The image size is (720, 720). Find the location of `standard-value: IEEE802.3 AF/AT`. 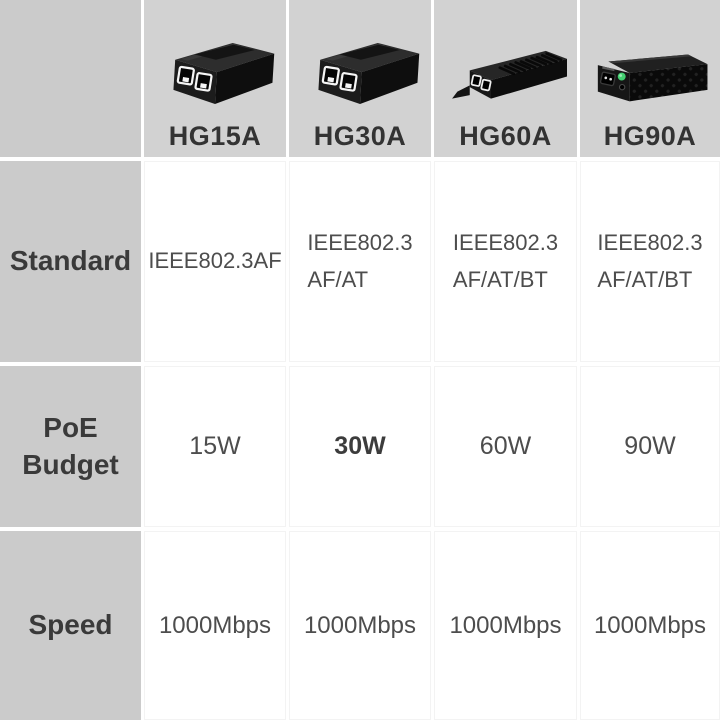

standard-value: IEEE802.3 AF/AT is located at coordinates (360, 261).